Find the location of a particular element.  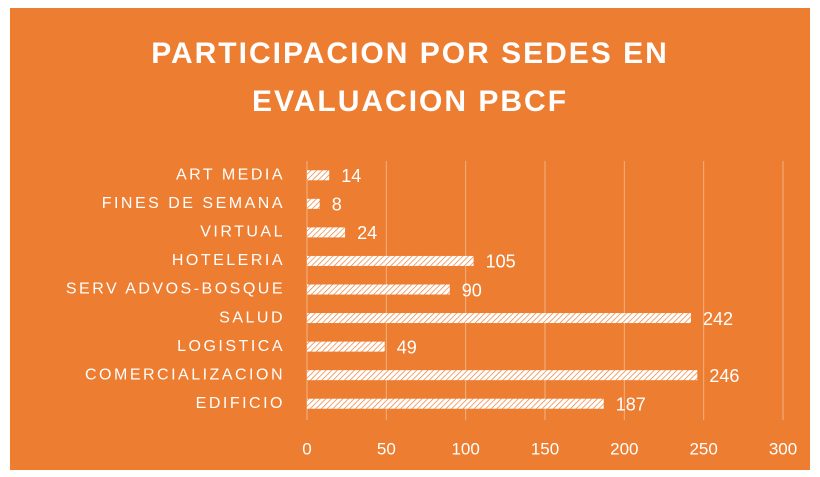

data-label: 246 is located at coordinates (724, 376).